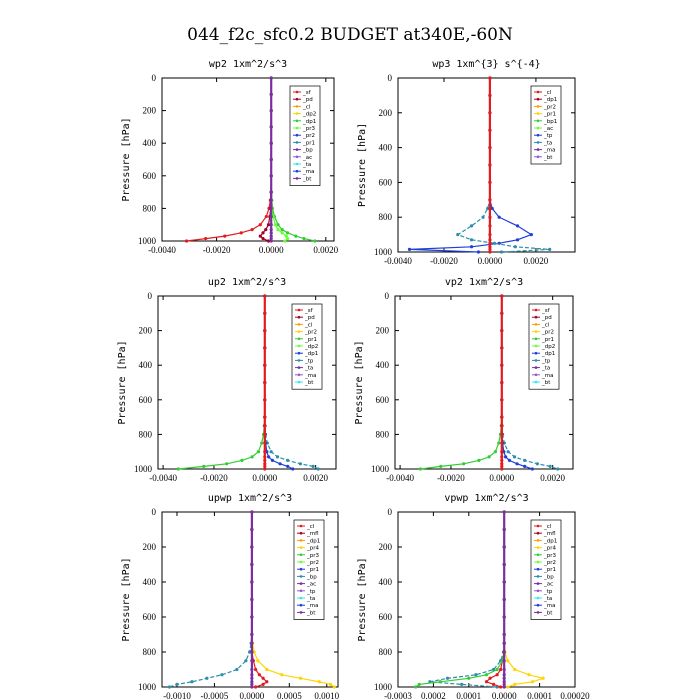 The image size is (700, 700). Describe the element at coordinates (310, 599) in the screenshot. I see `legend-label: _ta` at that location.